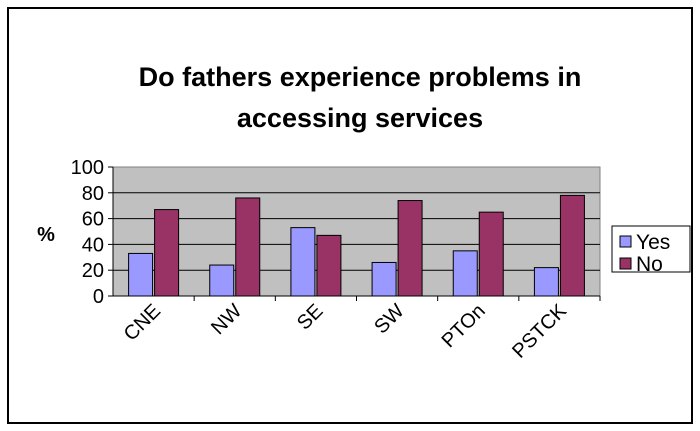  I want to click on bar-yes-pton, so click(465, 273).